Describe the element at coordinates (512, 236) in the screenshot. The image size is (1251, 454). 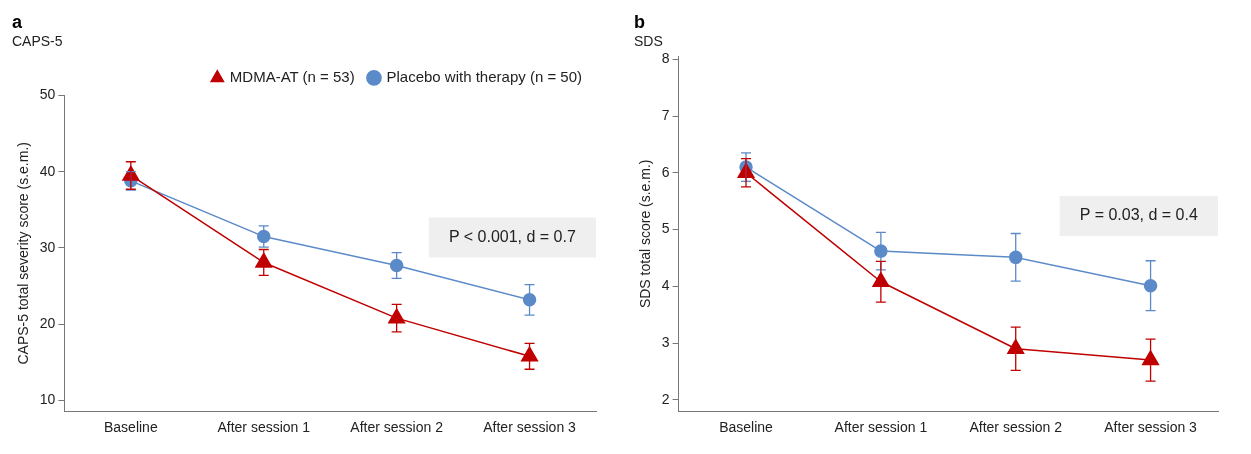
I see `annotation: P < 0.001, d = 0.7` at that location.